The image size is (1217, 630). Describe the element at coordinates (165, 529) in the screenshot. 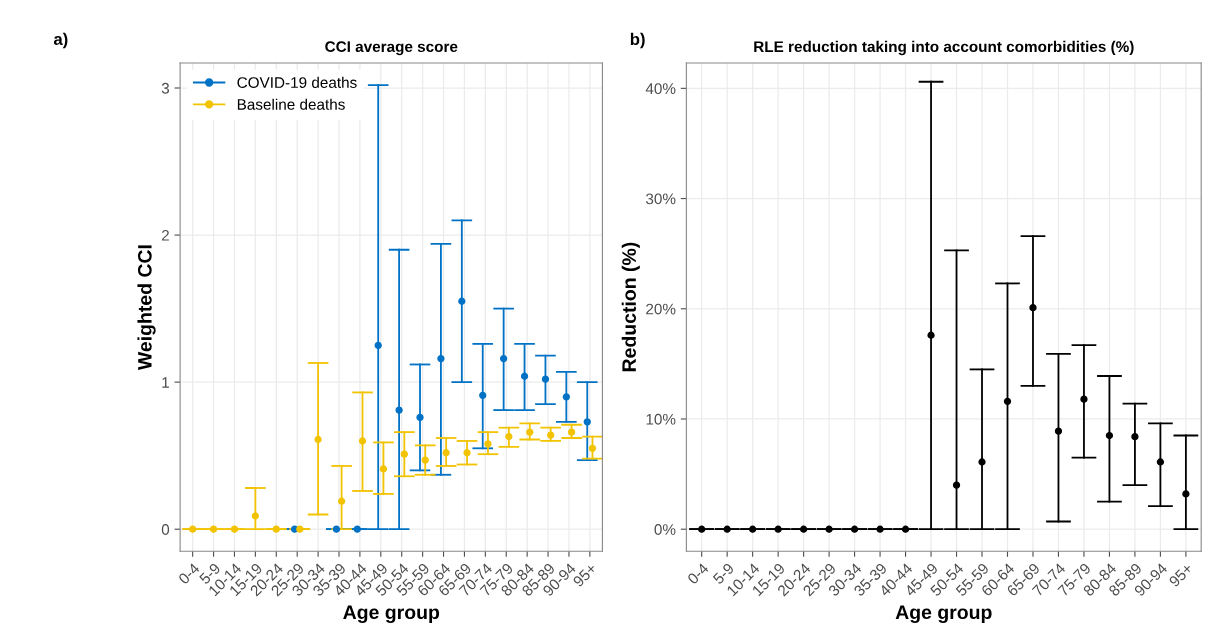

I see `y-tick-label: 0` at that location.